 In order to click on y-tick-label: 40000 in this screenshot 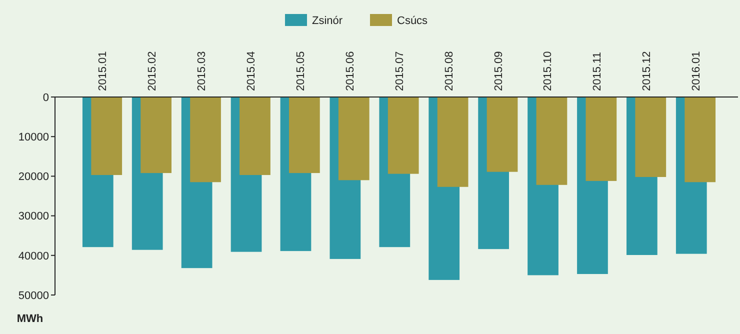, I will do `click(33, 256)`.